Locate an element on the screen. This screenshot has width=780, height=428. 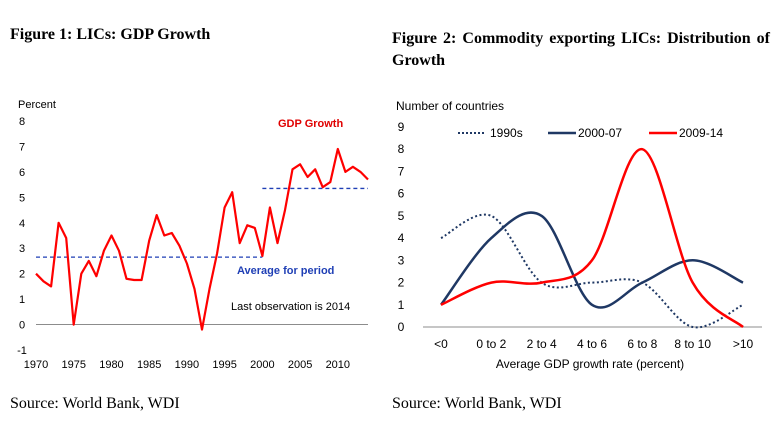
chart2-ytick-label: 5 is located at coordinates (401, 216).